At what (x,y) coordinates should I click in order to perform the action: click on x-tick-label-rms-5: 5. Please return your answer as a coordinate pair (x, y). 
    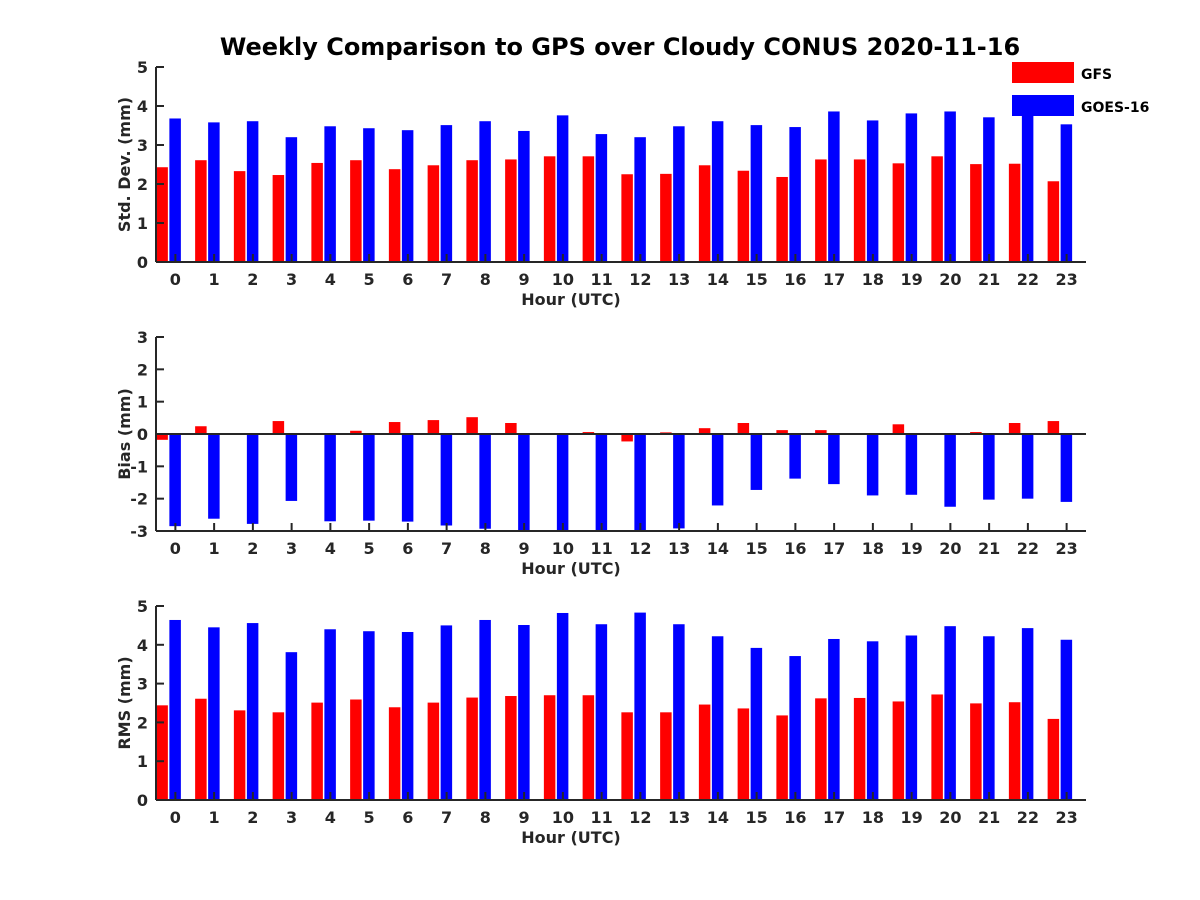
    Looking at the image, I should click on (369, 817).